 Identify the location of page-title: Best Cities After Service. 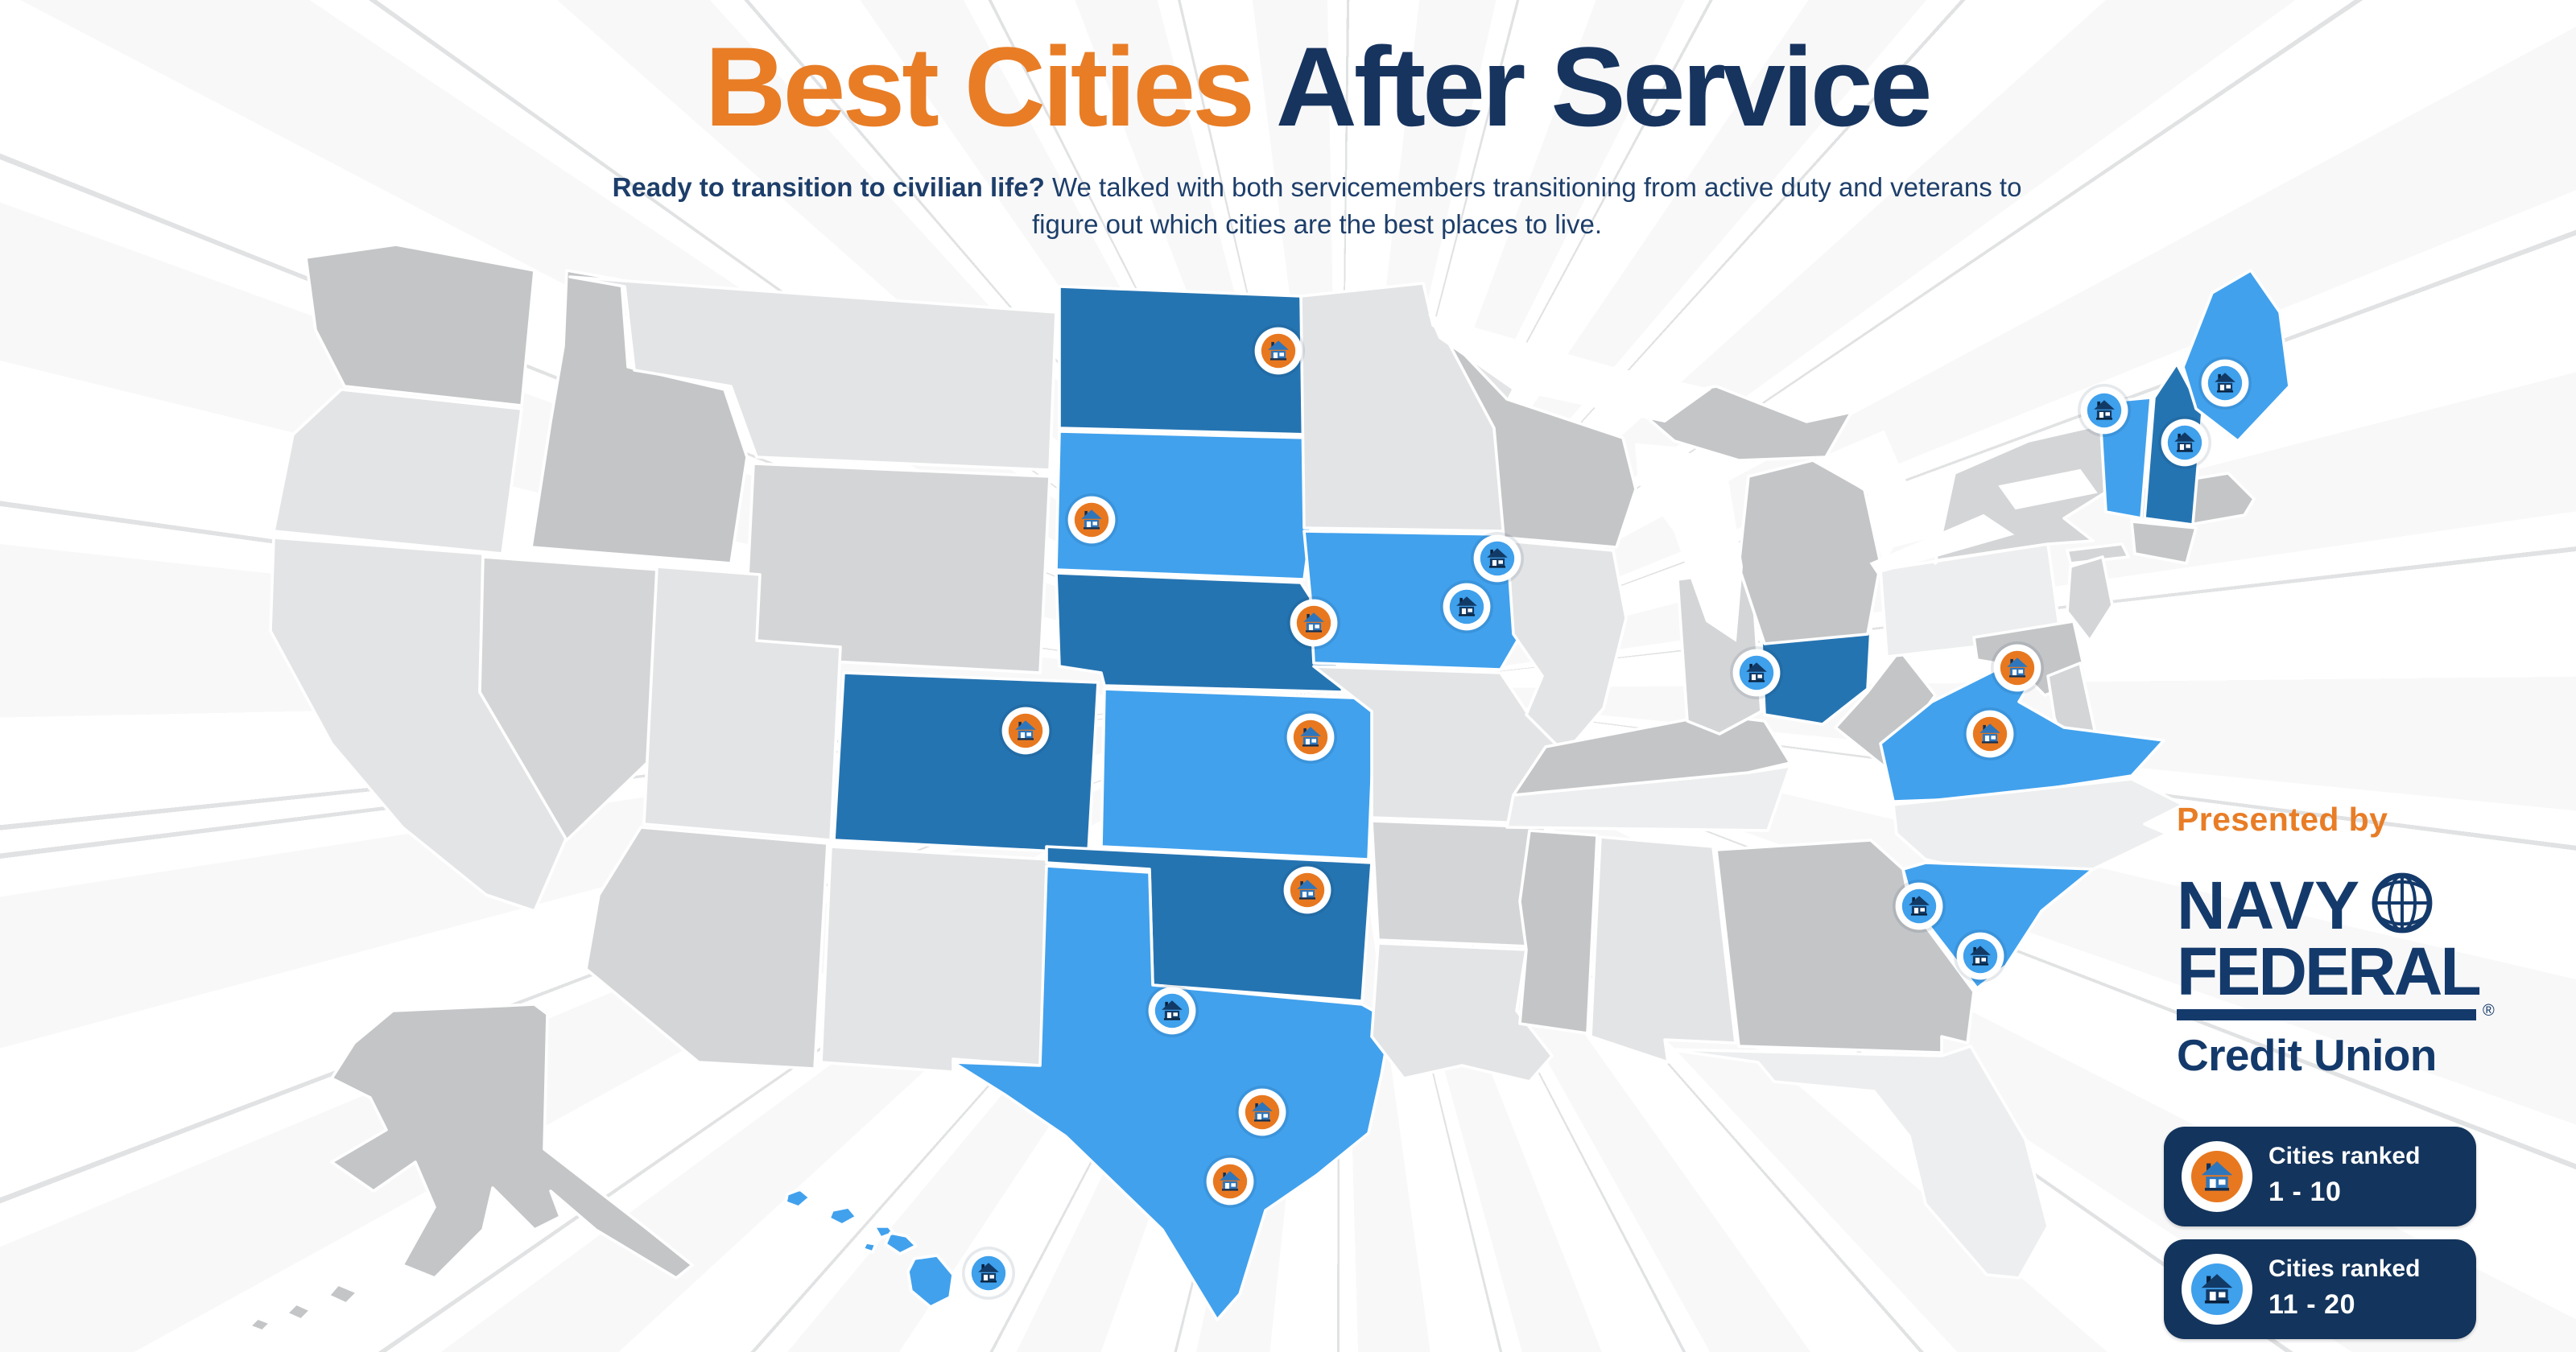
(1302, 87).